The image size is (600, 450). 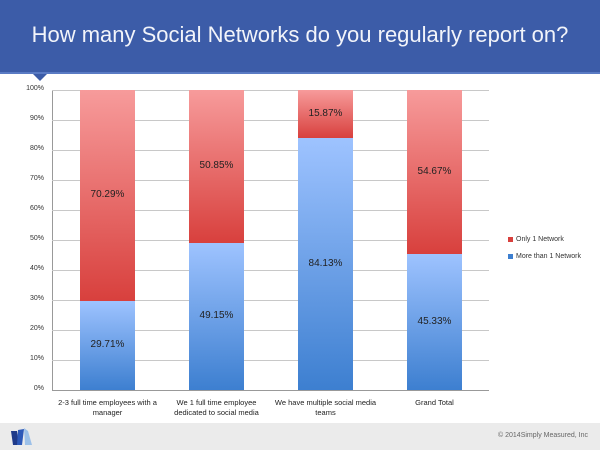 I want to click on legend-item-more-than-1-network: More than 1 Network, so click(x=544, y=256).